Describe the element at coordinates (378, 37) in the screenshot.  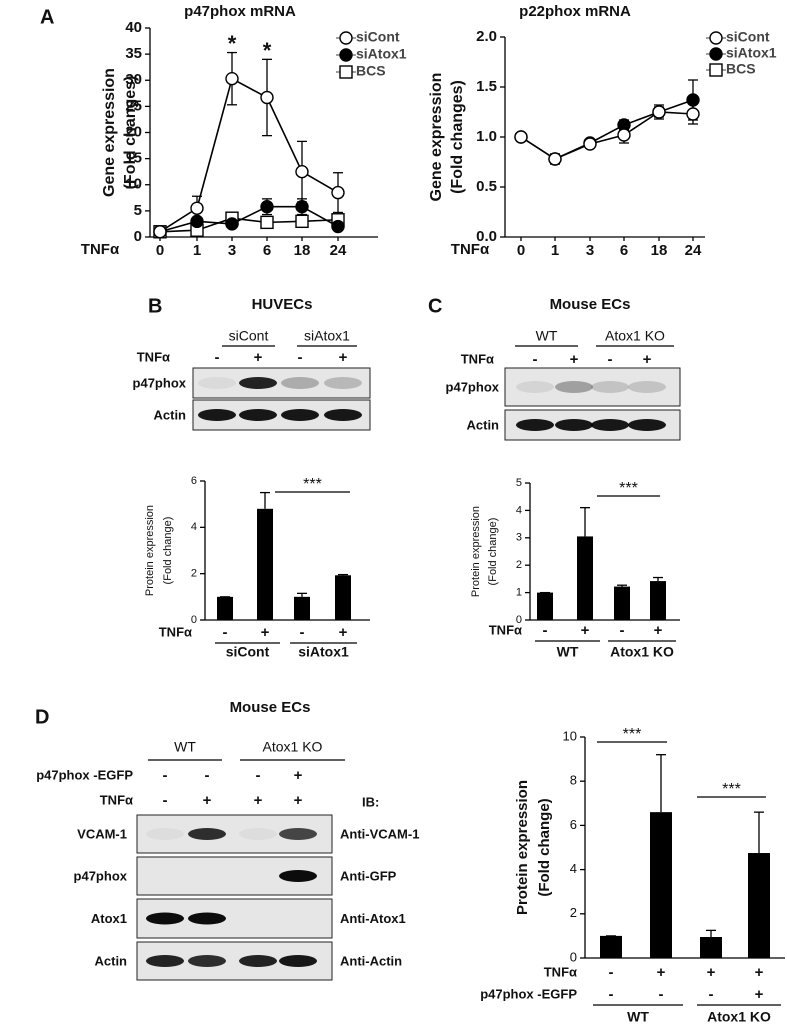
I see `legend-label: siCont` at that location.